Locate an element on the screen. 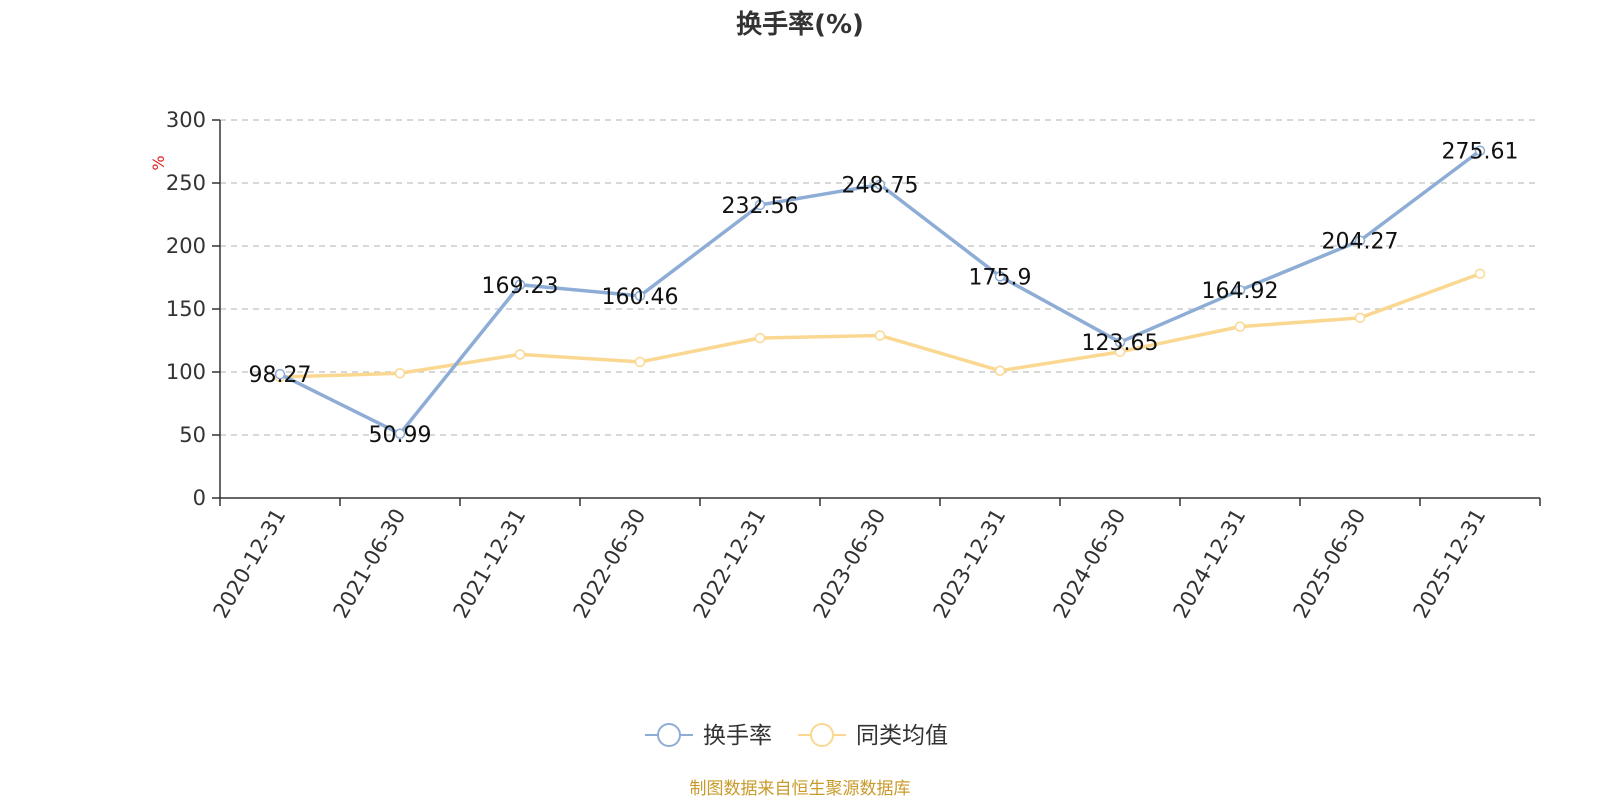 Image resolution: width=1600 pixels, height=800 pixels. data-label: 175.9 is located at coordinates (1000, 277).